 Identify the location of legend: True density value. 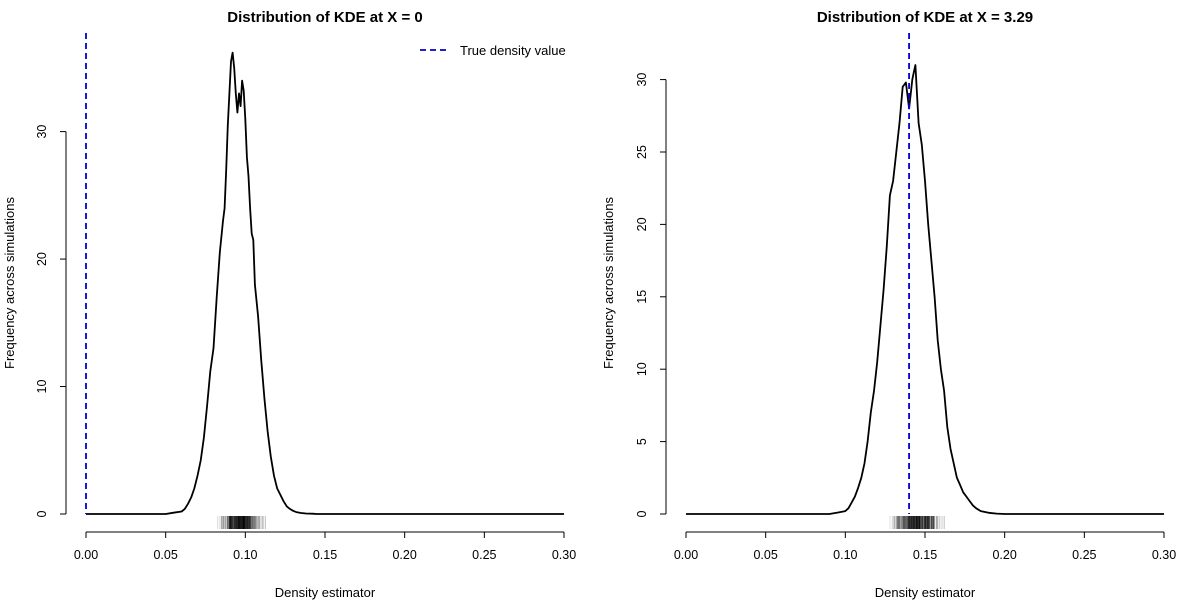
(493, 50).